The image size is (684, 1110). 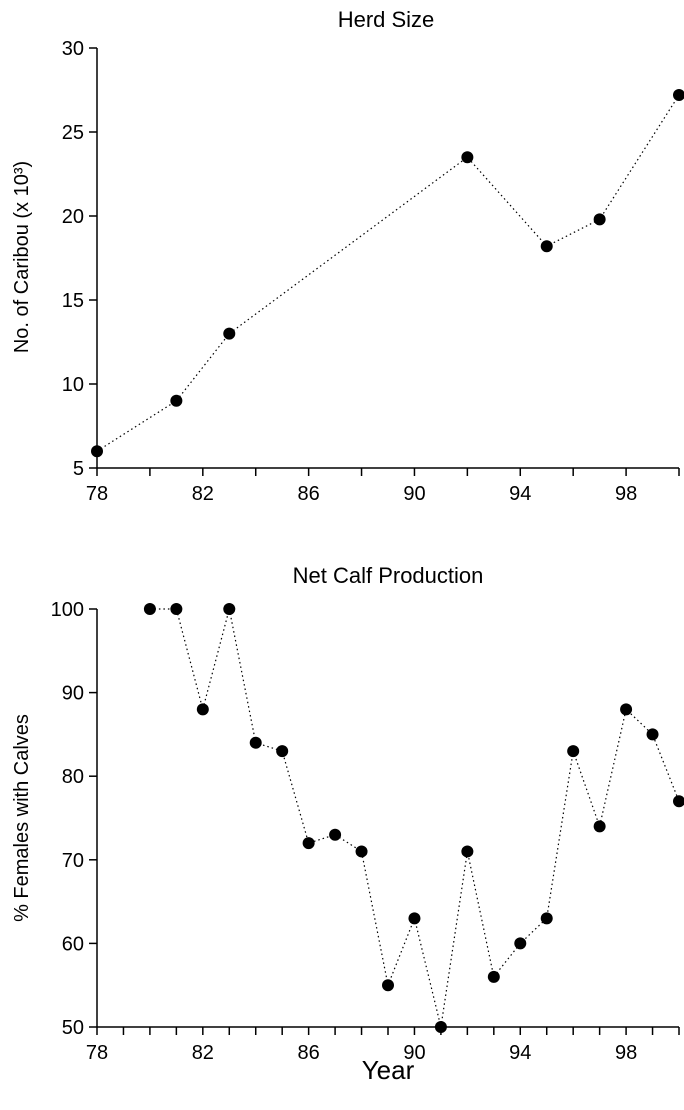 I want to click on net-calf-y-tick-label: 90, so click(x=73, y=694).